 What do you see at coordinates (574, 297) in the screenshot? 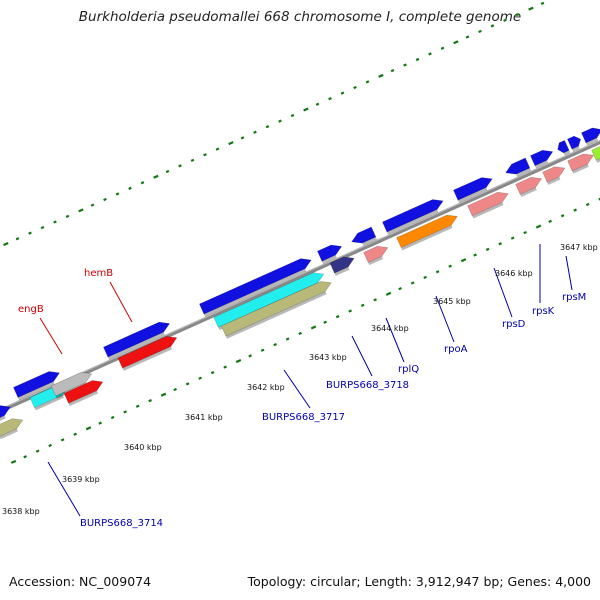
I see `gene-label-rpsm: rpsM` at bounding box center [574, 297].